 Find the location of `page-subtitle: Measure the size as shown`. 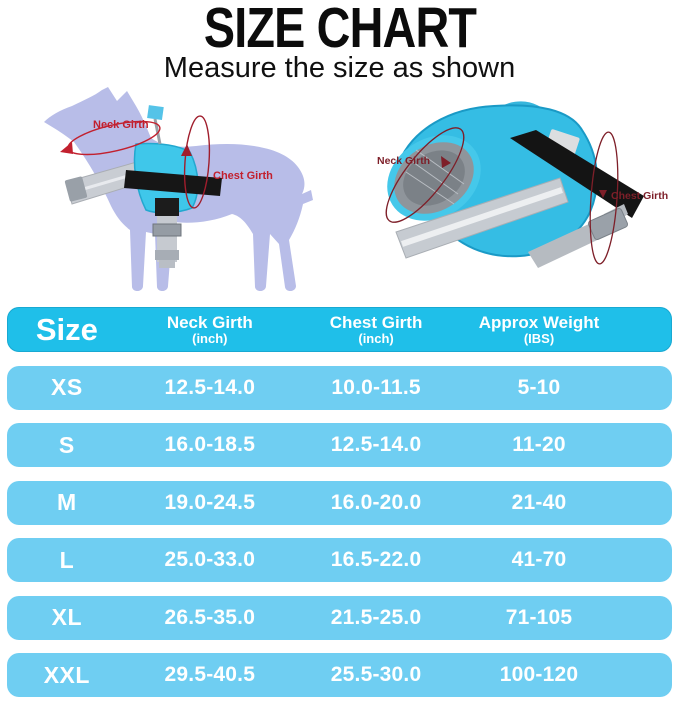

page-subtitle: Measure the size as shown is located at coordinates (339, 68).